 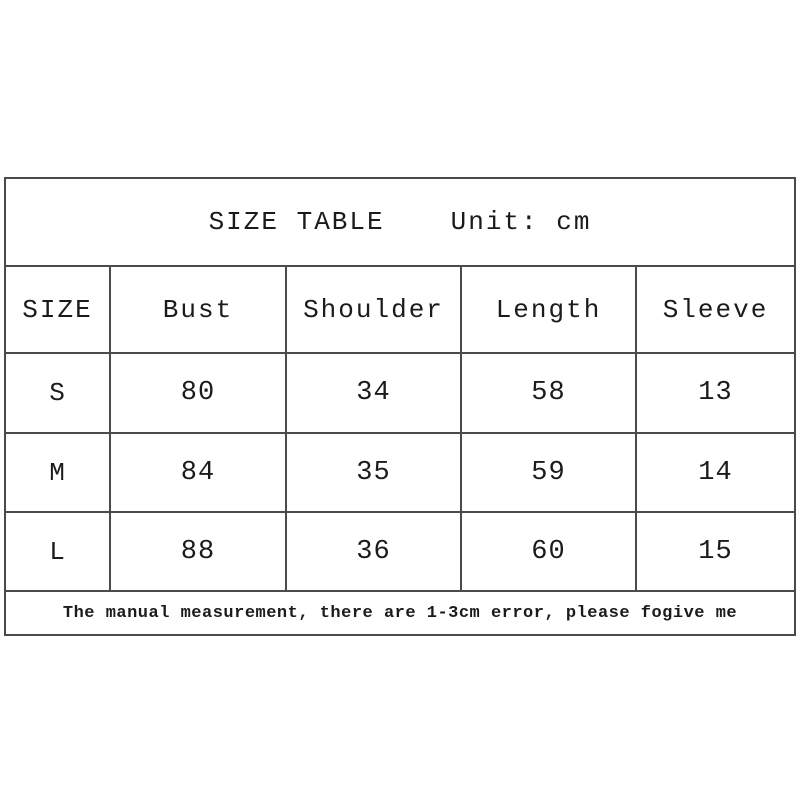 I want to click on column-header-shoulder: Shoulder, so click(x=373, y=309).